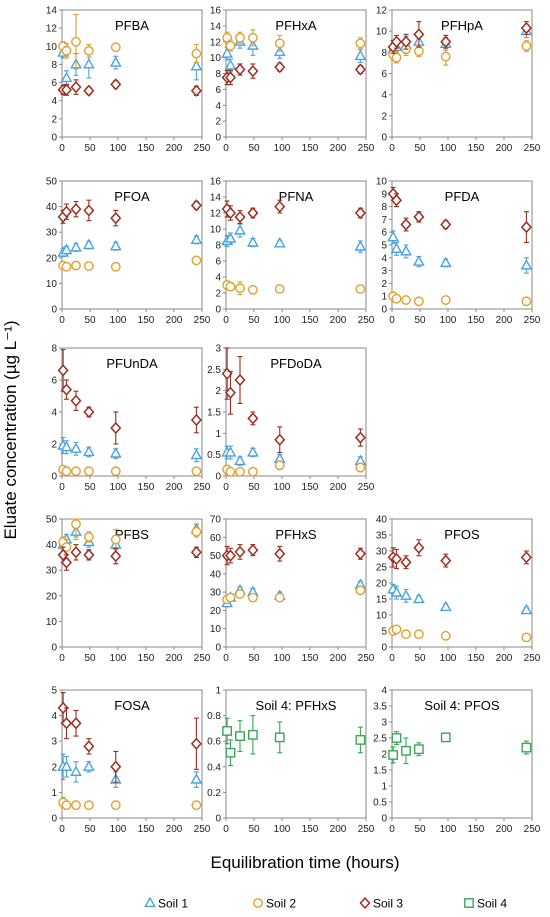 This screenshot has width=550, height=917. Describe the element at coordinates (216, 182) in the screenshot. I see `y-tick-label: 16` at that location.